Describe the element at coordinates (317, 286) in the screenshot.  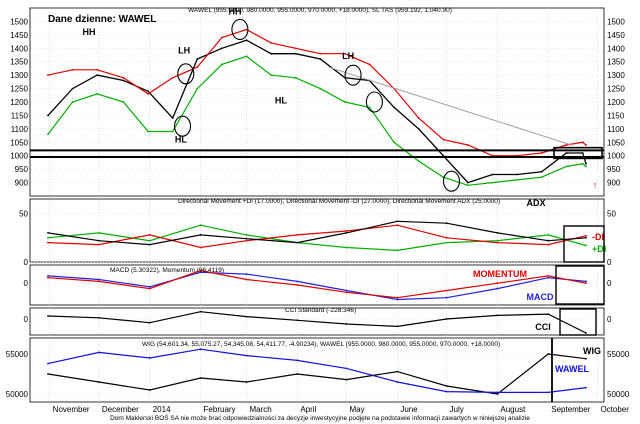
I see `series-macd` at that location.